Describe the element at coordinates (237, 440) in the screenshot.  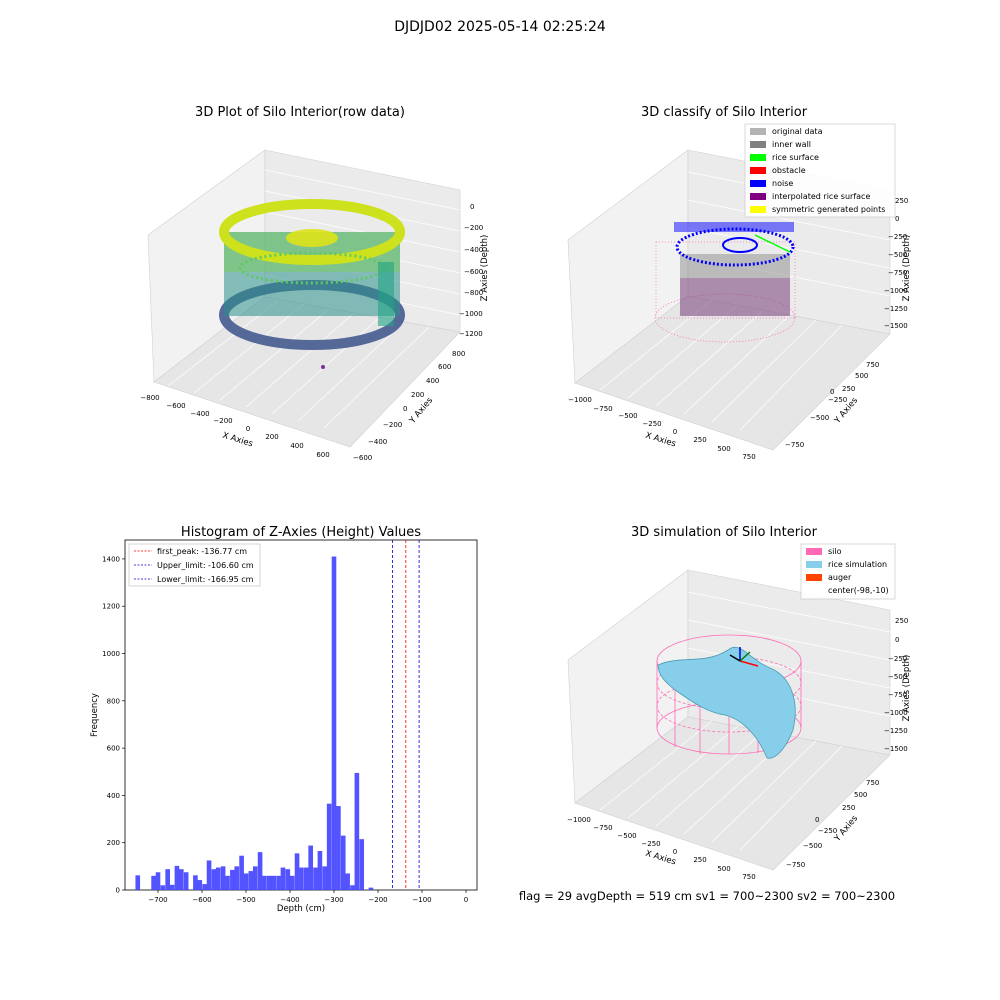
I see `p1-xlabel: X Axies` at that location.